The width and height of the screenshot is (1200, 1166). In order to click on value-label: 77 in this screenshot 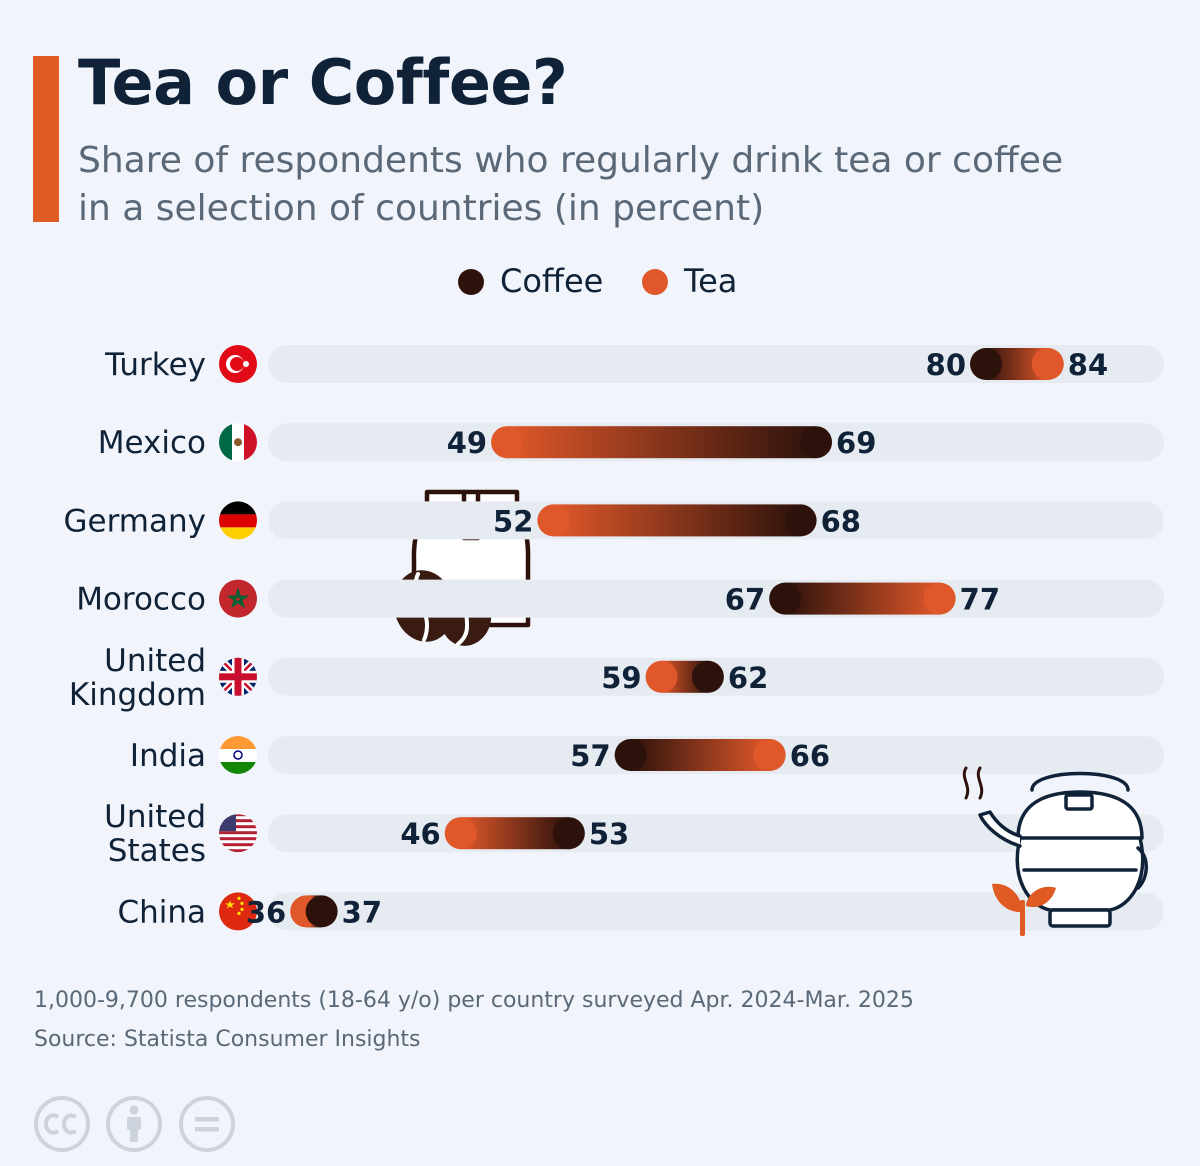, I will do `click(980, 600)`.